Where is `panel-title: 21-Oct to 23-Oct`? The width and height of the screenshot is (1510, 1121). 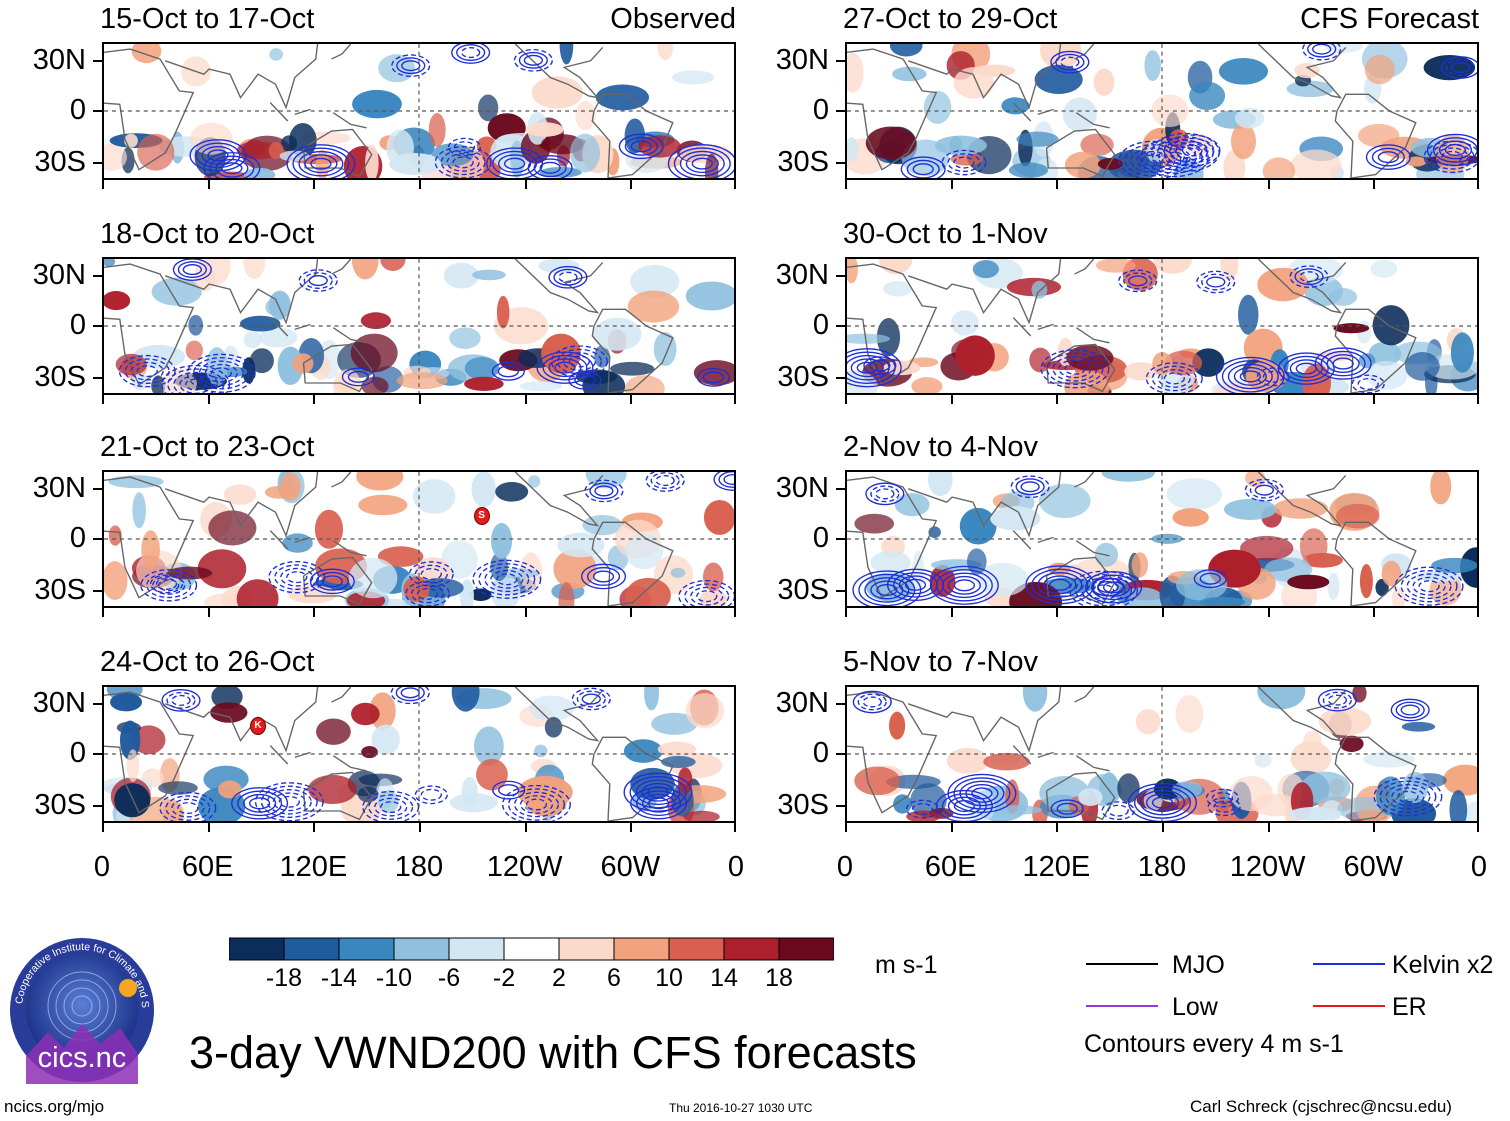
panel-title: 21-Oct to 23-Oct is located at coordinates (207, 447).